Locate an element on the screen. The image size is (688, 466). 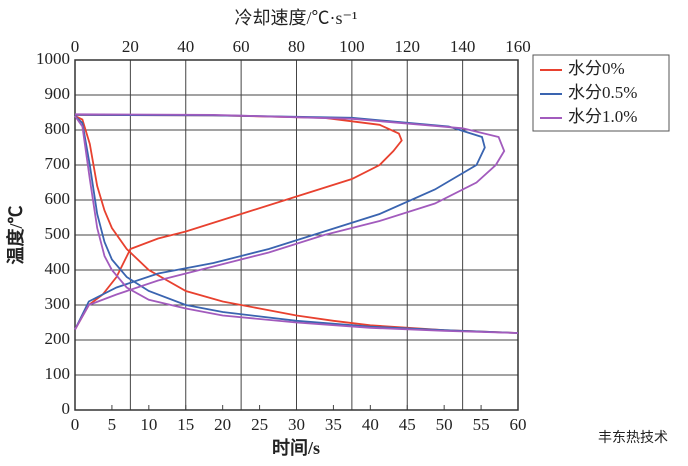
y-tick-label: 200 is located at coordinates (58, 338).